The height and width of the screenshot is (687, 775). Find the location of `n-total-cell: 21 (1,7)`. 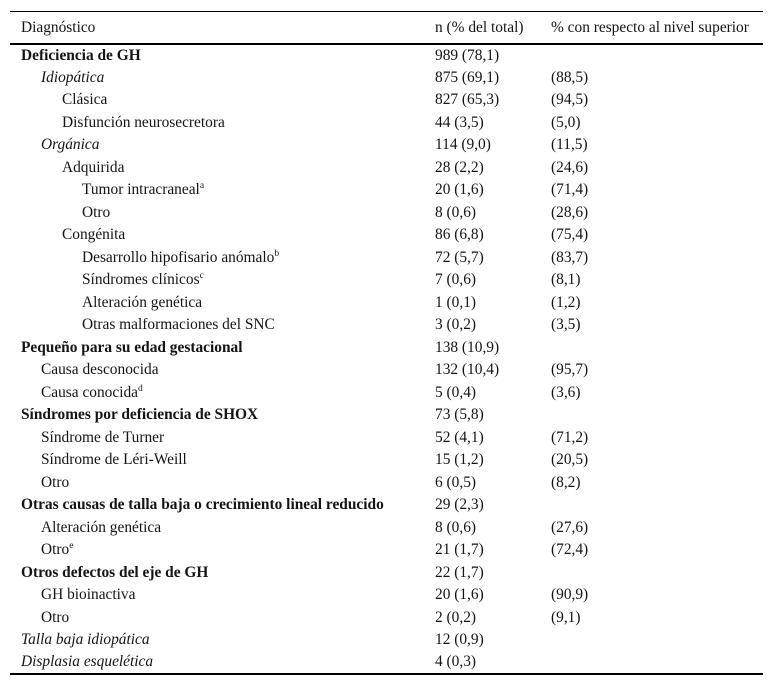

n-total-cell: 21 (1,7) is located at coordinates (459, 550).